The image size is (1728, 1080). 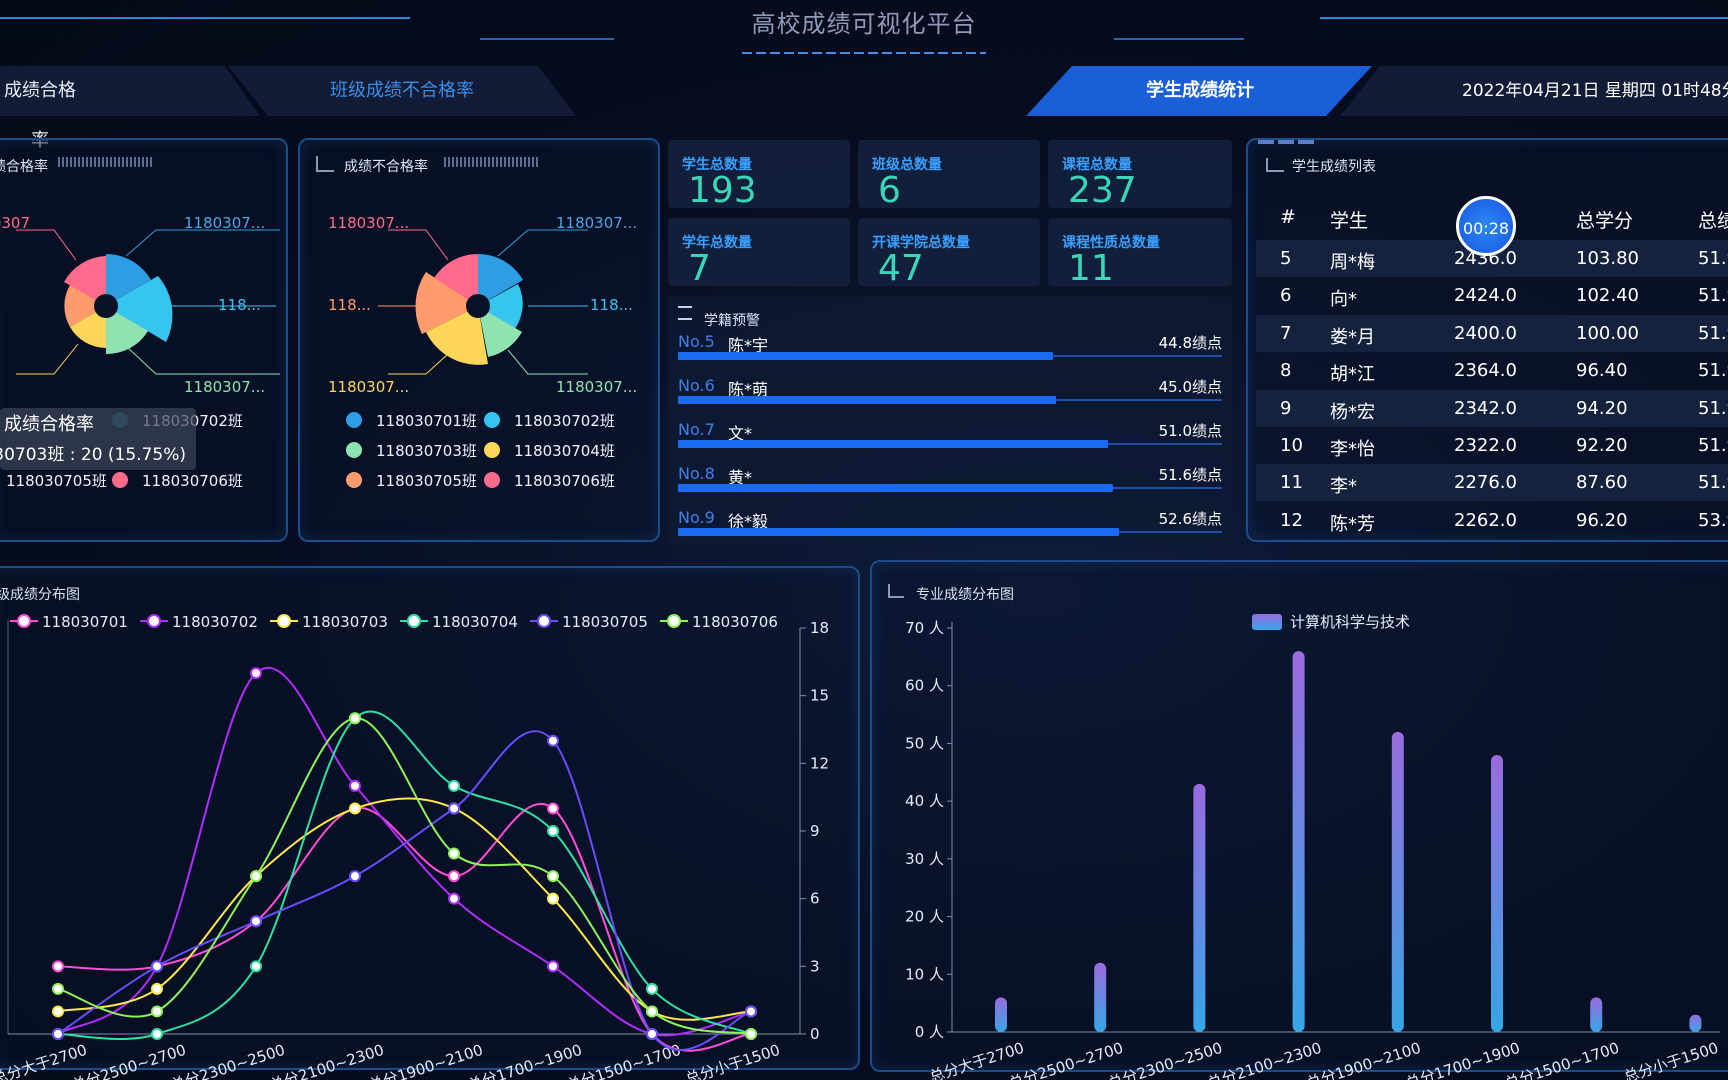 What do you see at coordinates (901, 268) in the screenshot?
I see `stat-value: 47` at bounding box center [901, 268].